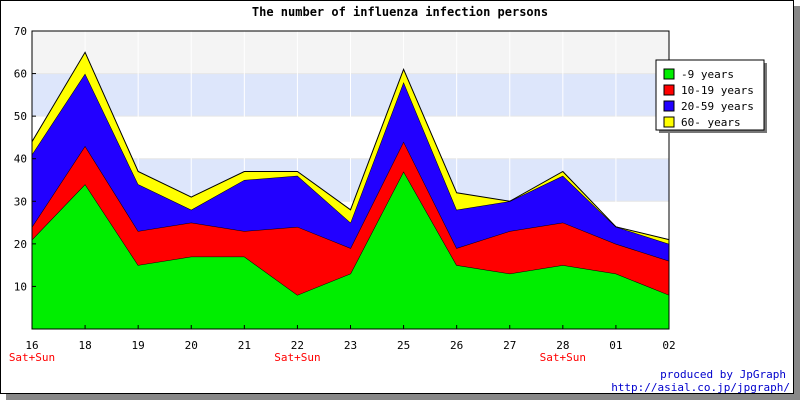 The height and width of the screenshot is (400, 800). What do you see at coordinates (31, 345) in the screenshot?
I see `x-tick-label: 16` at bounding box center [31, 345].